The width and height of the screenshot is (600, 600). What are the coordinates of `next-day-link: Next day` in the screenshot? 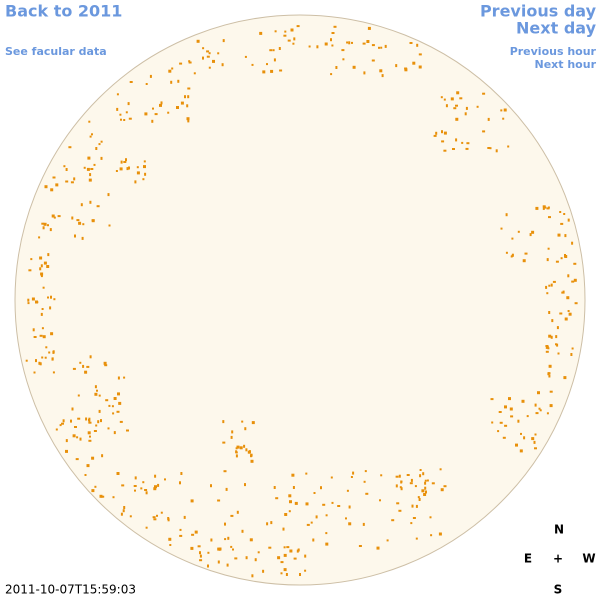 It's located at (556, 28).